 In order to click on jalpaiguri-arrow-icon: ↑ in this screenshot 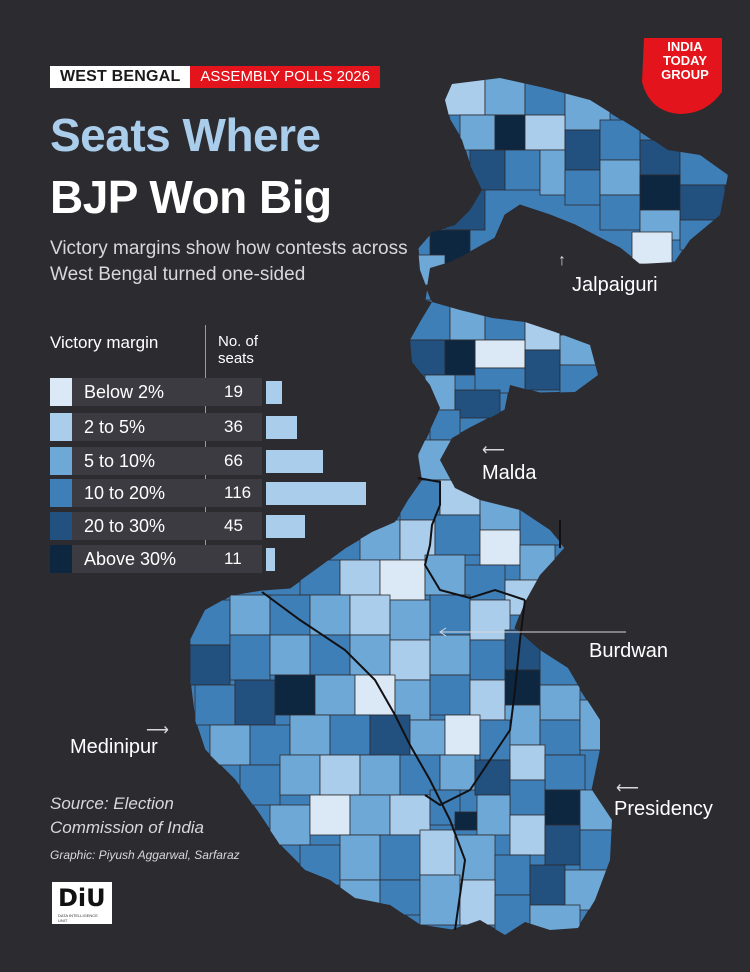, I will do `click(562, 260)`.